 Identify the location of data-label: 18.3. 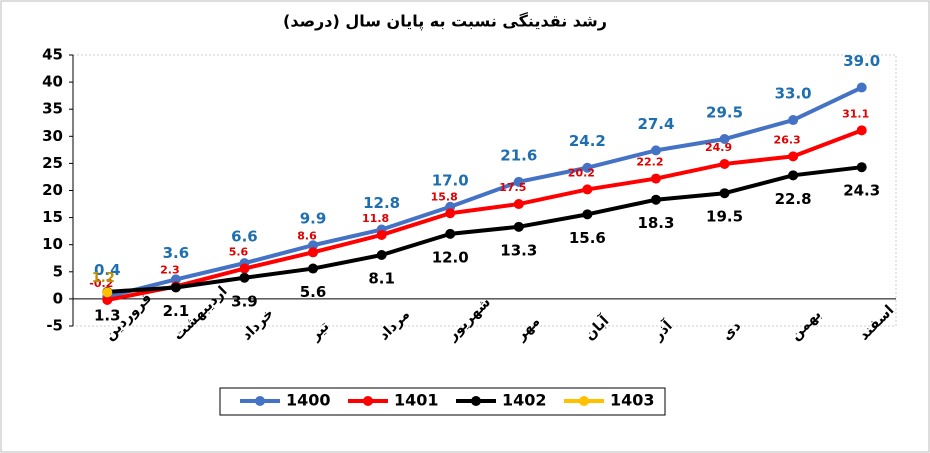
(655, 223).